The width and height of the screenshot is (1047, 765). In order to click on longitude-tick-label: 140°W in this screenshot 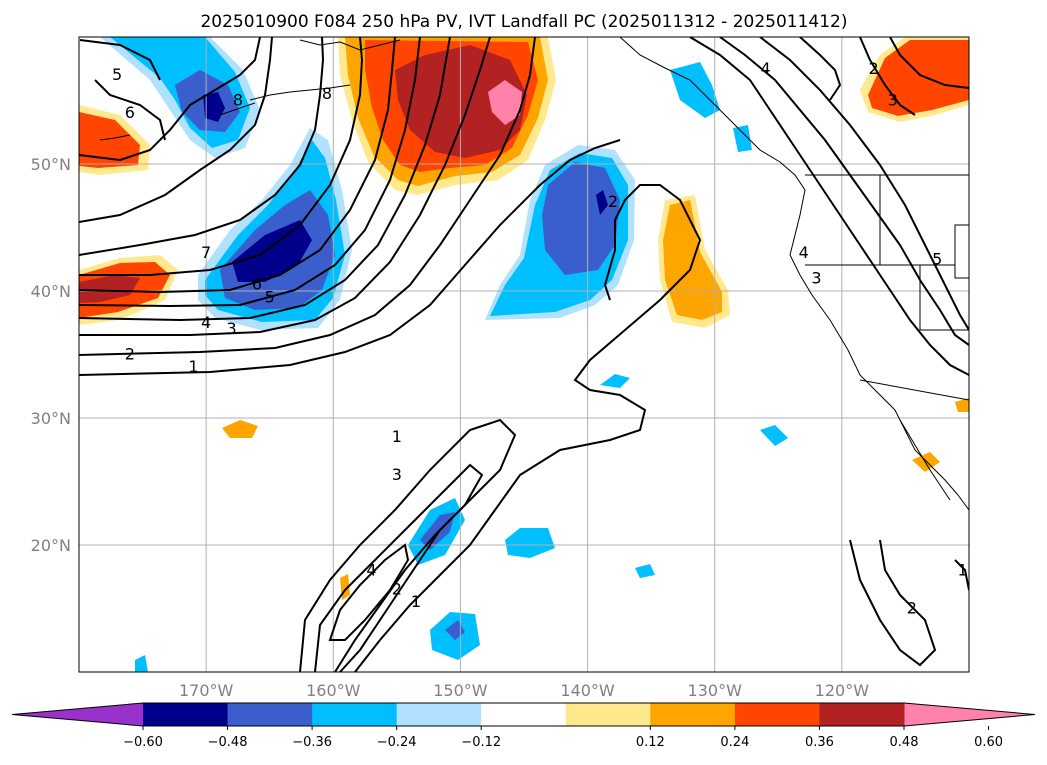, I will do `click(587, 690)`.